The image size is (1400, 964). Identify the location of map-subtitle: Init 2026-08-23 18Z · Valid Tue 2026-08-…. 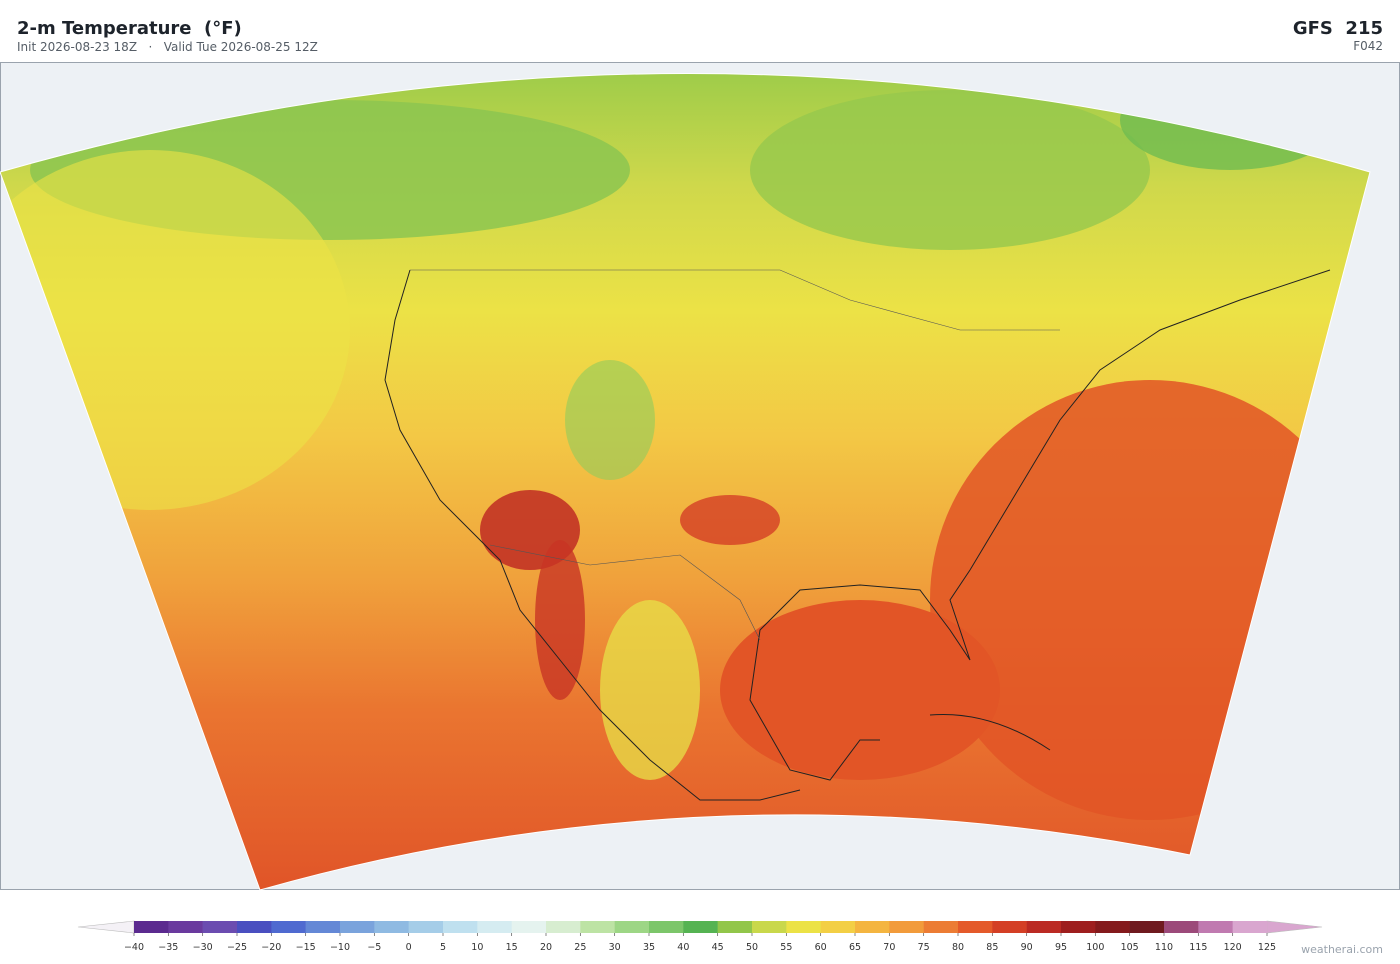
(167, 47).